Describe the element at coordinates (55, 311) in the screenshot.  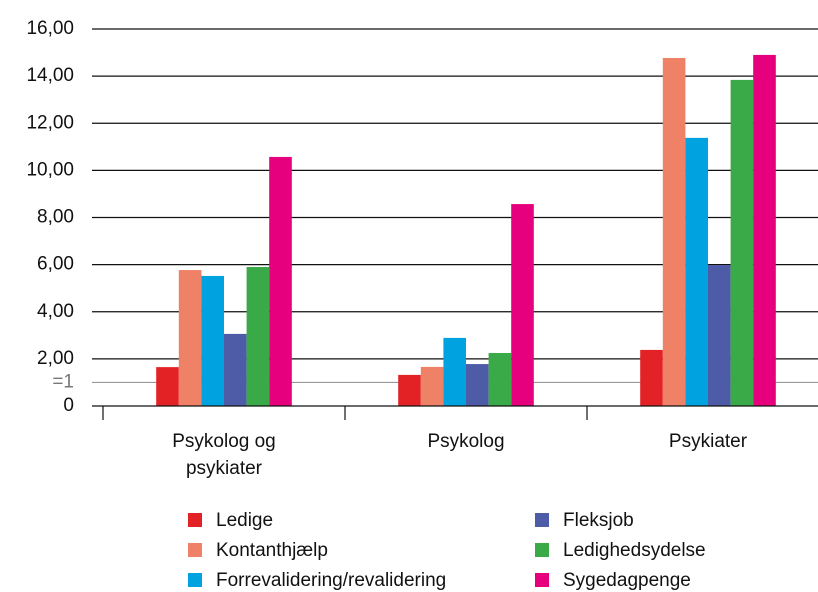
I see `y-tick-label: 4,00` at that location.